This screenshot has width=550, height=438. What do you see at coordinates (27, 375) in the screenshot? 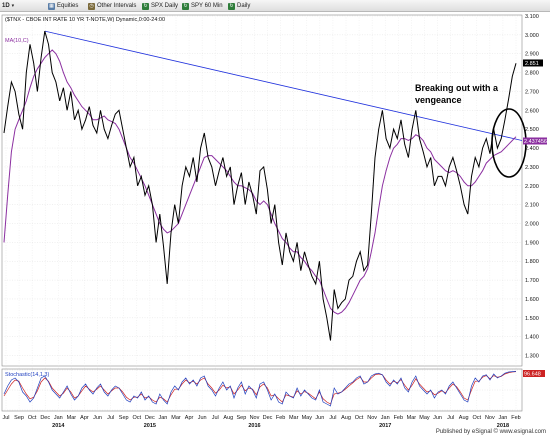
I see `oscillator-legend: Stochastic(14,1,3)` at bounding box center [27, 375].